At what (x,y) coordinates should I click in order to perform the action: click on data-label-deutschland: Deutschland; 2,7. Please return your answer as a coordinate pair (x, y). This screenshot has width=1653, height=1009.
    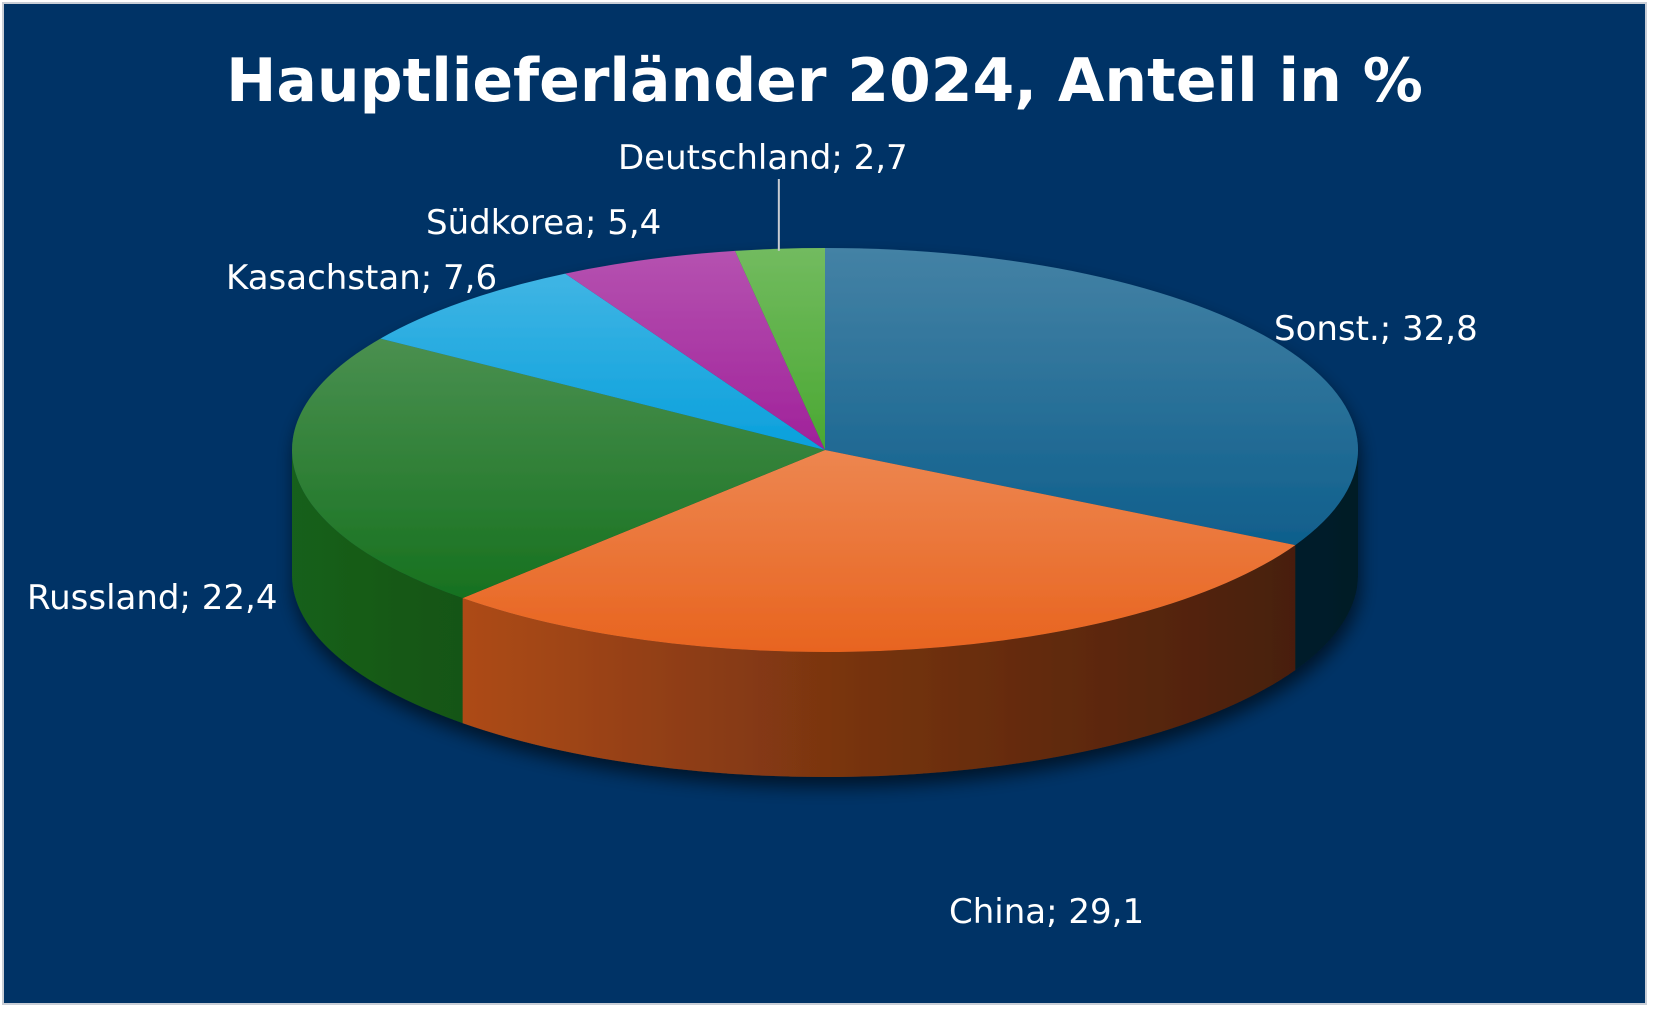
    Looking at the image, I should click on (763, 158).